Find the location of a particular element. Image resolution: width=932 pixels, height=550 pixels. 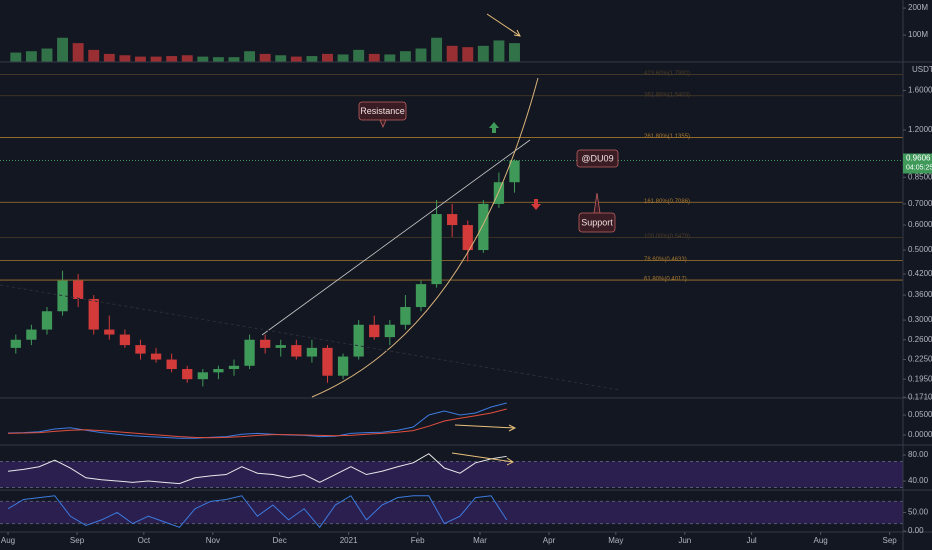

y-tick-label: 0.6000 is located at coordinates (920, 224).